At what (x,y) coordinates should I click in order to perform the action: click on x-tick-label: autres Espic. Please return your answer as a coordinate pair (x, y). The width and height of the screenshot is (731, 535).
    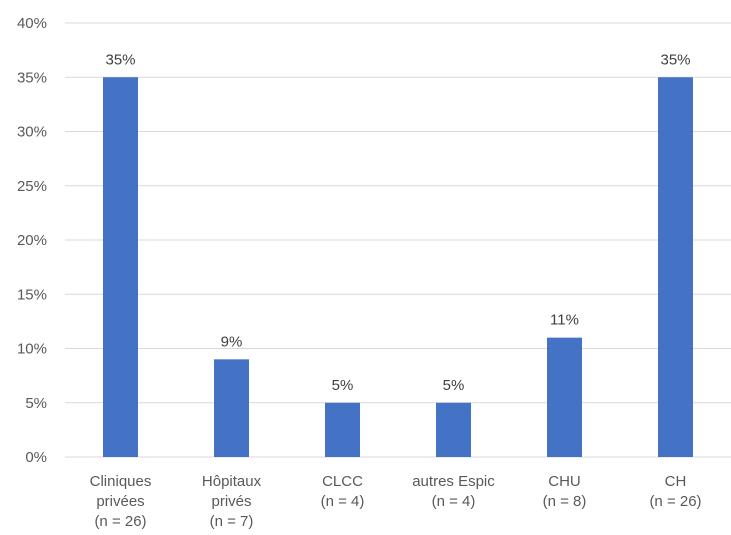
    Looking at the image, I should click on (453, 481).